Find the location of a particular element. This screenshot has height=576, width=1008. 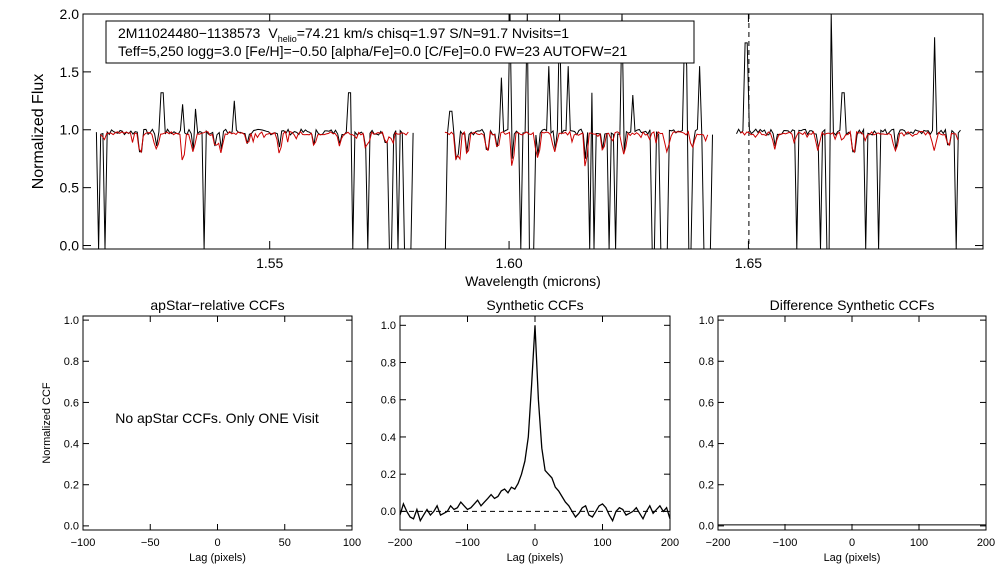

y-axis-label: Normalized CCF is located at coordinates (47, 423).